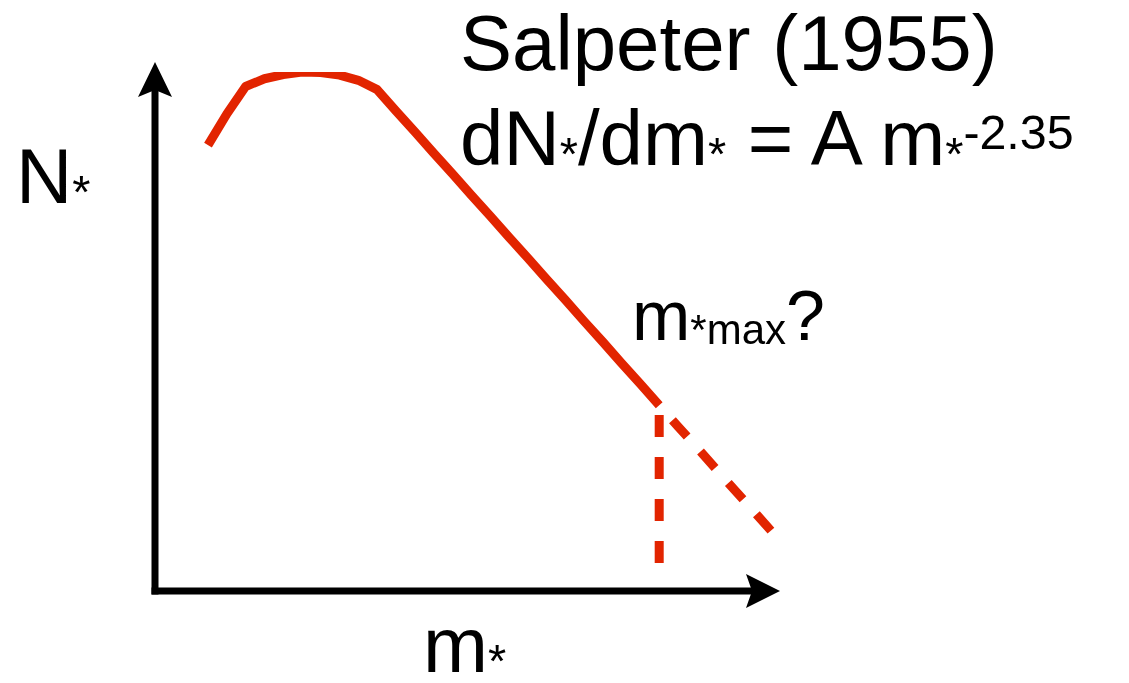 This screenshot has width=1129, height=683. I want to click on chart-title: Salpeter (1955), so click(729, 43).